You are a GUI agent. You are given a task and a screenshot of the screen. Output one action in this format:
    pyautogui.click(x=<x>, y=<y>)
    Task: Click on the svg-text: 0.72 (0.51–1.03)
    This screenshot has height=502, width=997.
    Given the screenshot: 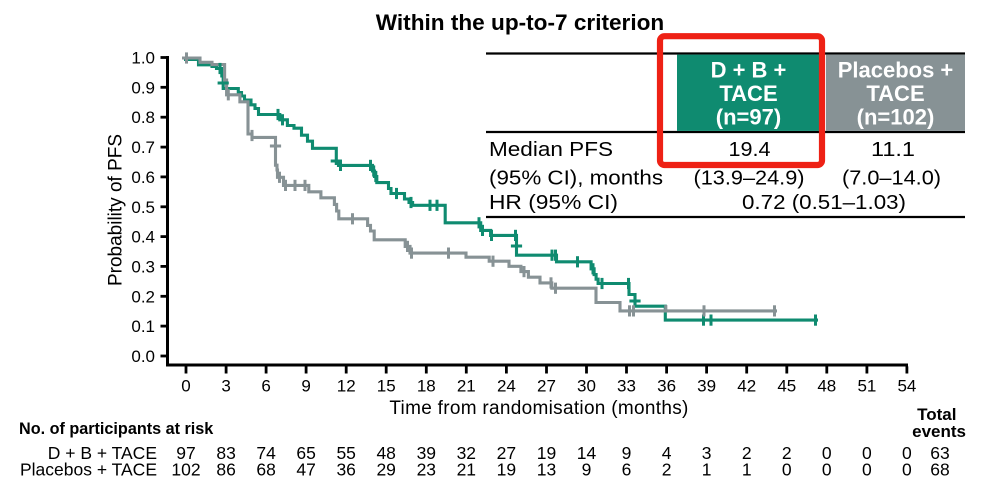 What is the action you would take?
    pyautogui.click(x=824, y=203)
    